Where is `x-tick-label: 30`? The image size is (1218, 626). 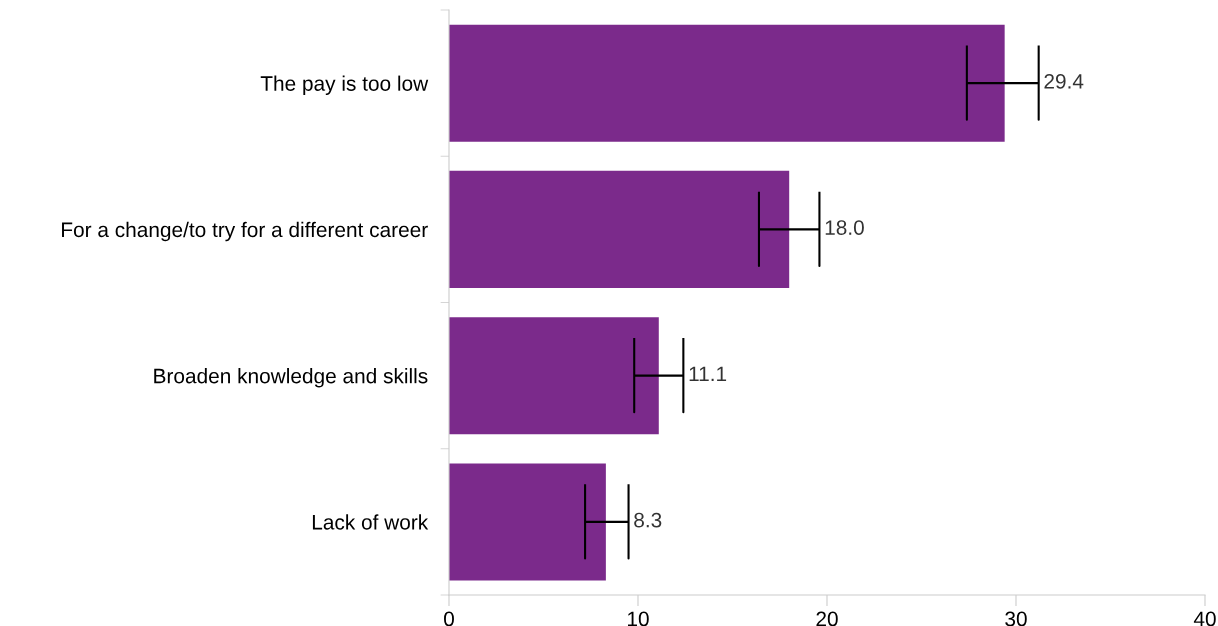
x-tick-label: 30 is located at coordinates (1016, 618).